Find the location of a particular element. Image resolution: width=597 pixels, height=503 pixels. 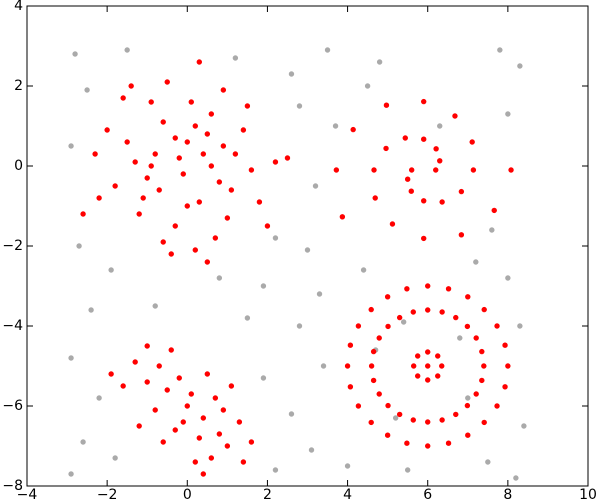

x-tick-label: 6 is located at coordinates (427, 495).